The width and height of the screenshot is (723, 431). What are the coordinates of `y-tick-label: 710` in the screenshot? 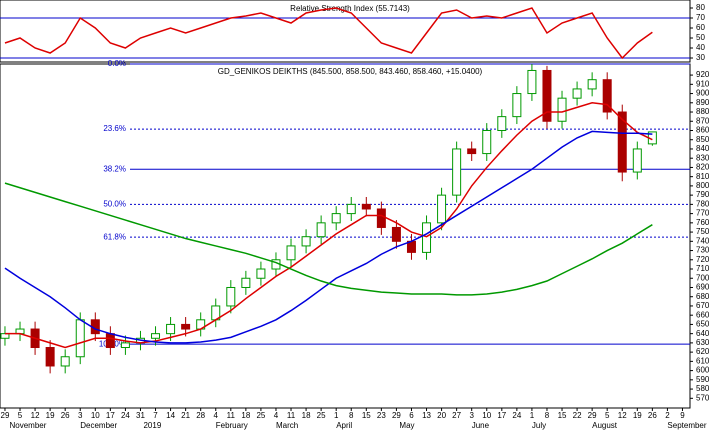 It's located at (703, 268).